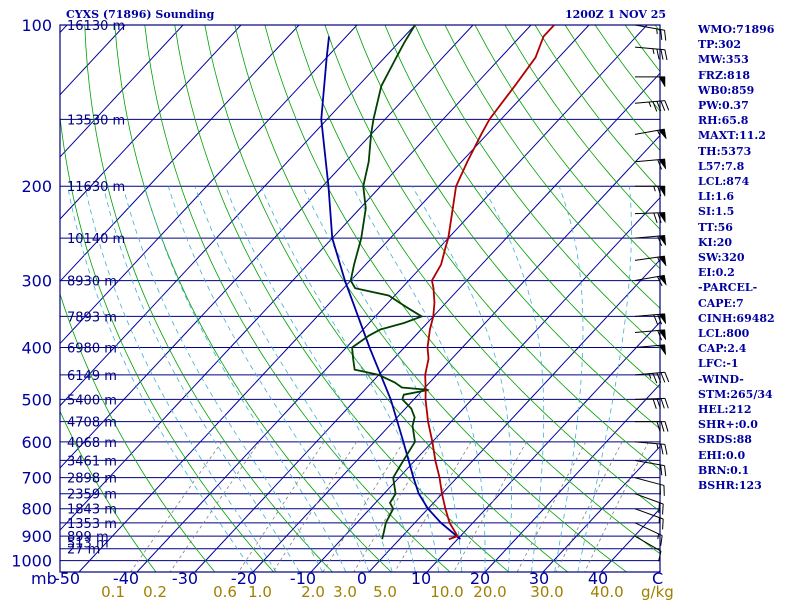  Describe the element at coordinates (92, 400) in the screenshot. I see `height-level-label: 5400 m` at that location.